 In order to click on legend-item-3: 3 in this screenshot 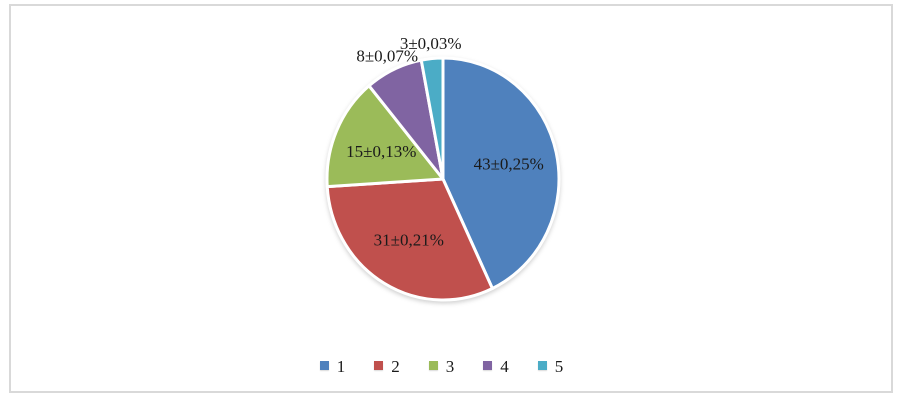, I will do `click(441, 366)`.